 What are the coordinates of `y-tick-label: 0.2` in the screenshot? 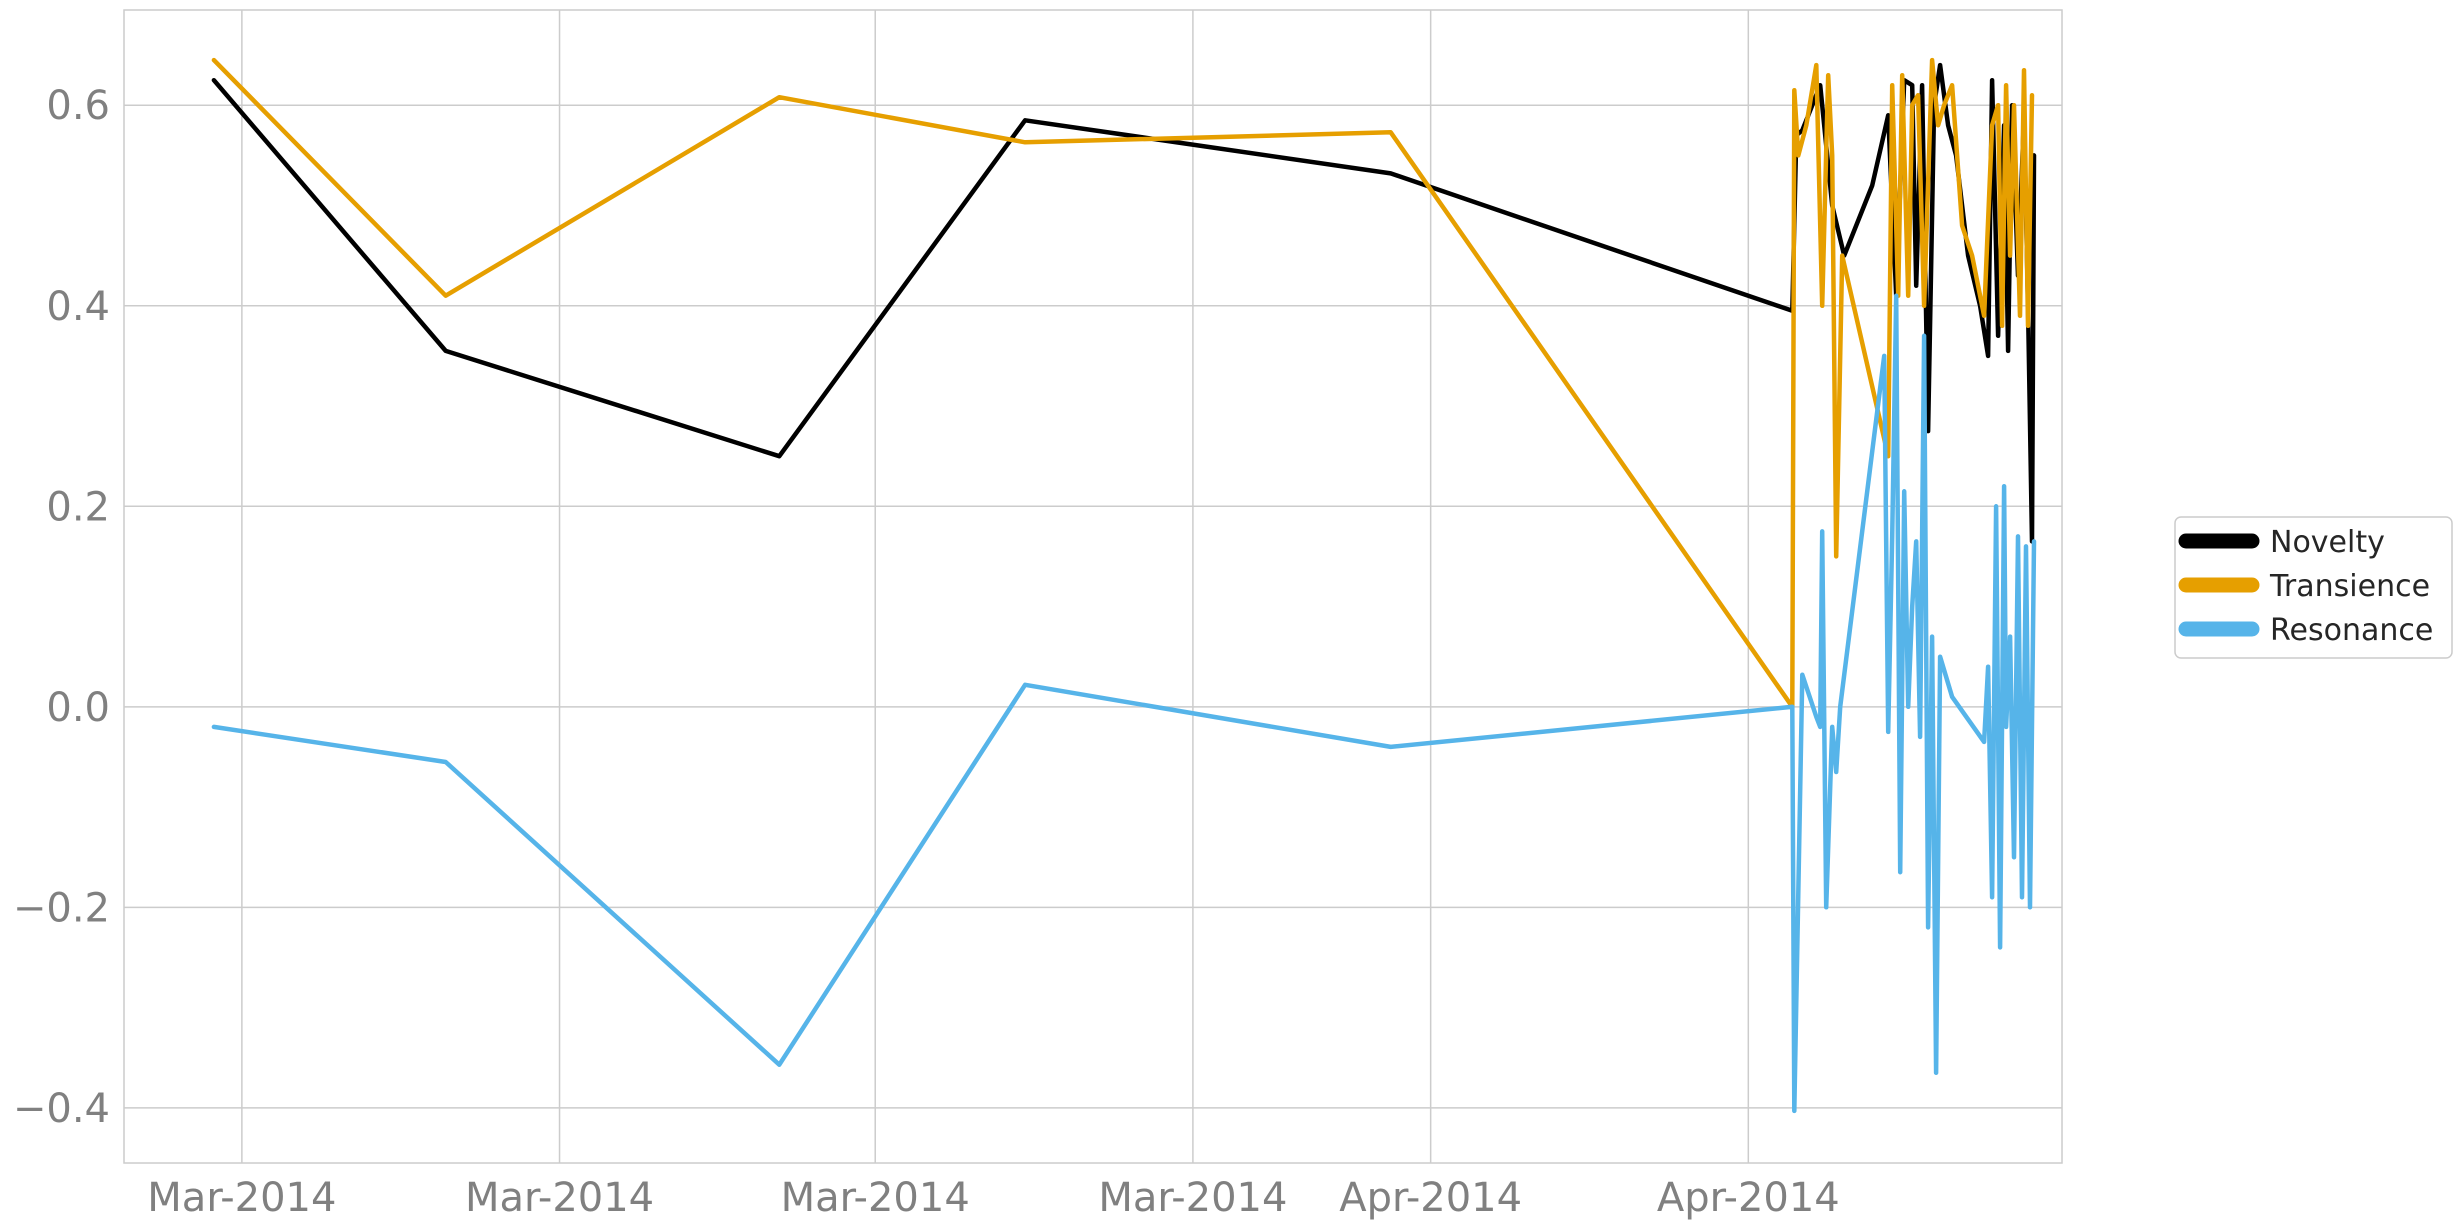 It's located at (78, 507).